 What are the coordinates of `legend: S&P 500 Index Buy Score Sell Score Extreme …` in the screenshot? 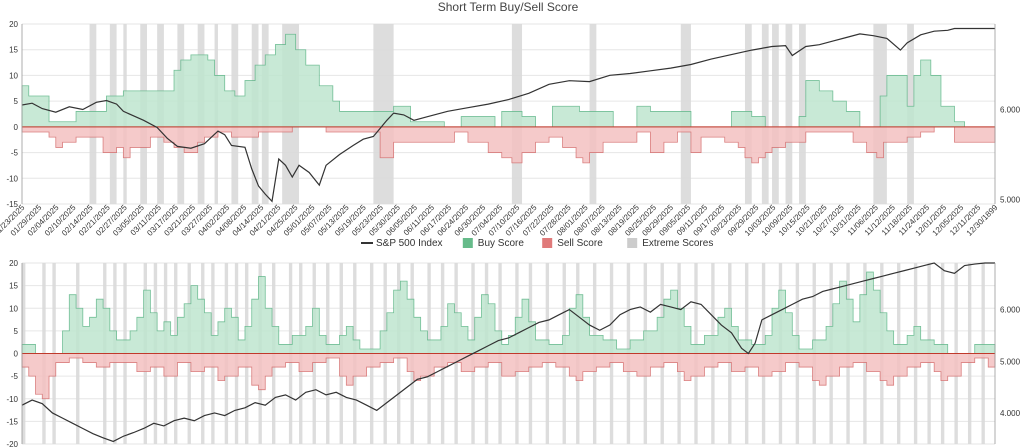 It's located at (537, 243).